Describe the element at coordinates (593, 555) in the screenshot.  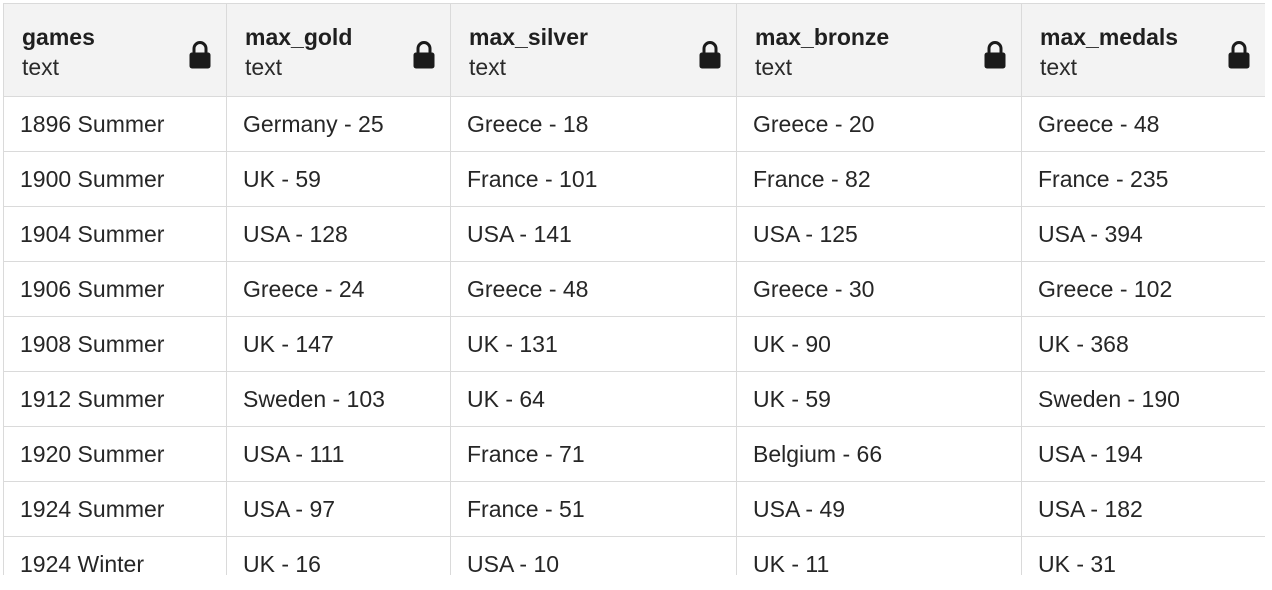
I see `table-cell: USA - 10` at that location.